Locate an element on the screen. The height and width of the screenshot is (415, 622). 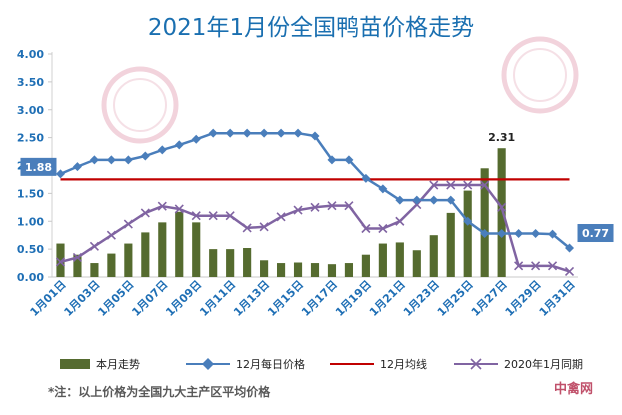
y-tick-label: 2.50 is located at coordinates (30, 138).